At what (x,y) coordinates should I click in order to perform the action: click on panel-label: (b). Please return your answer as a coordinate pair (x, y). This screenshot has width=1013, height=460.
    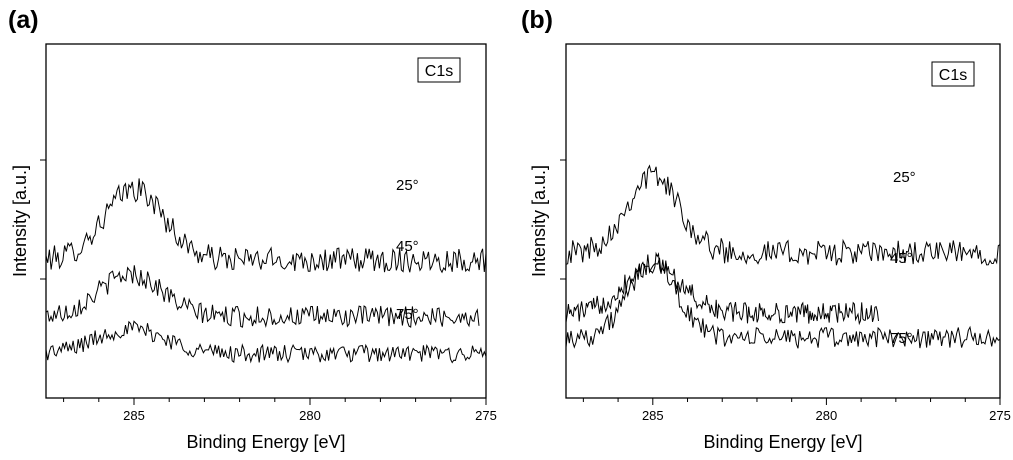
    Looking at the image, I should click on (537, 20).